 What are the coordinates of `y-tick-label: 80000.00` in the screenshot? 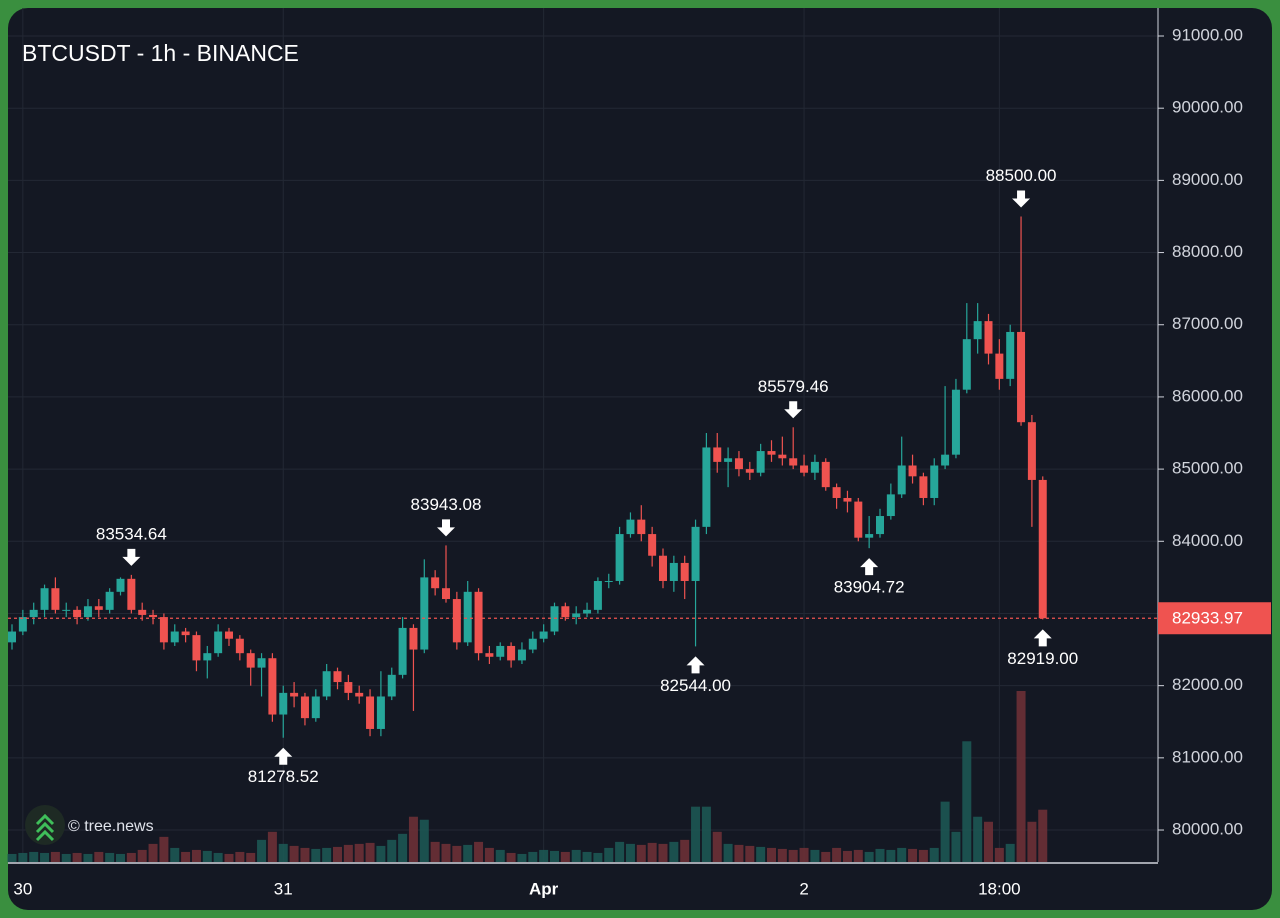 It's located at (1207, 829).